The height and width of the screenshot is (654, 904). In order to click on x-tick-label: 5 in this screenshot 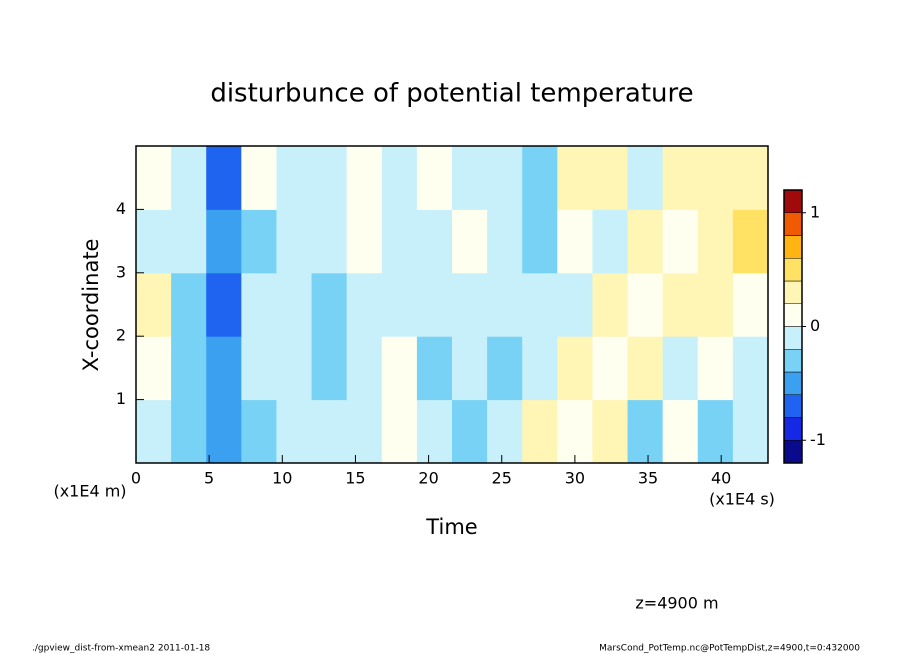, I will do `click(209, 478)`.